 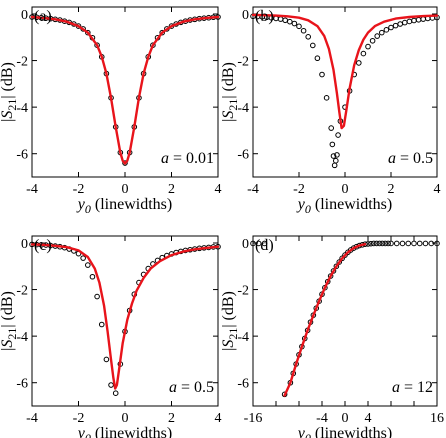 What do you see at coordinates (43, 16) in the screenshot?
I see `panel-label: (a)` at bounding box center [43, 16].